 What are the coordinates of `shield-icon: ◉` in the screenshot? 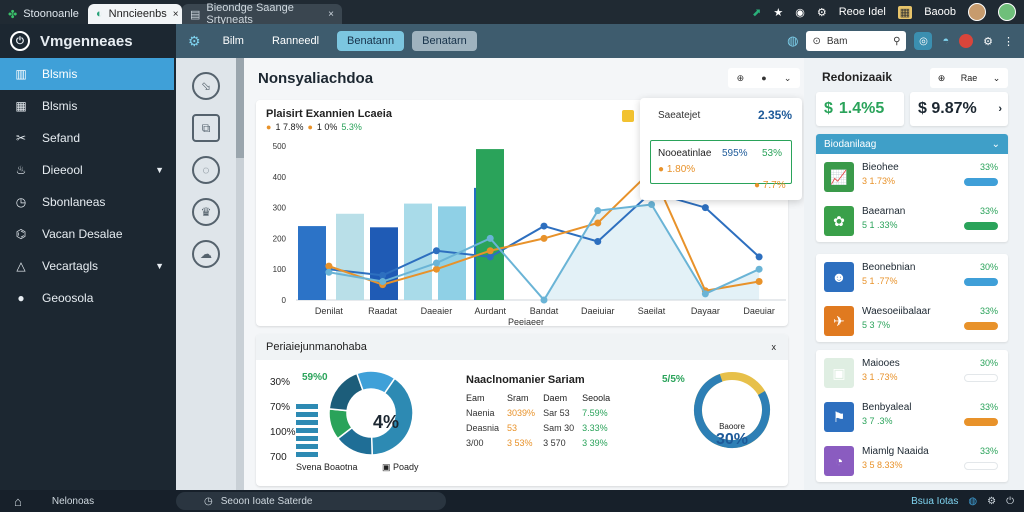 It's located at (800, 12).